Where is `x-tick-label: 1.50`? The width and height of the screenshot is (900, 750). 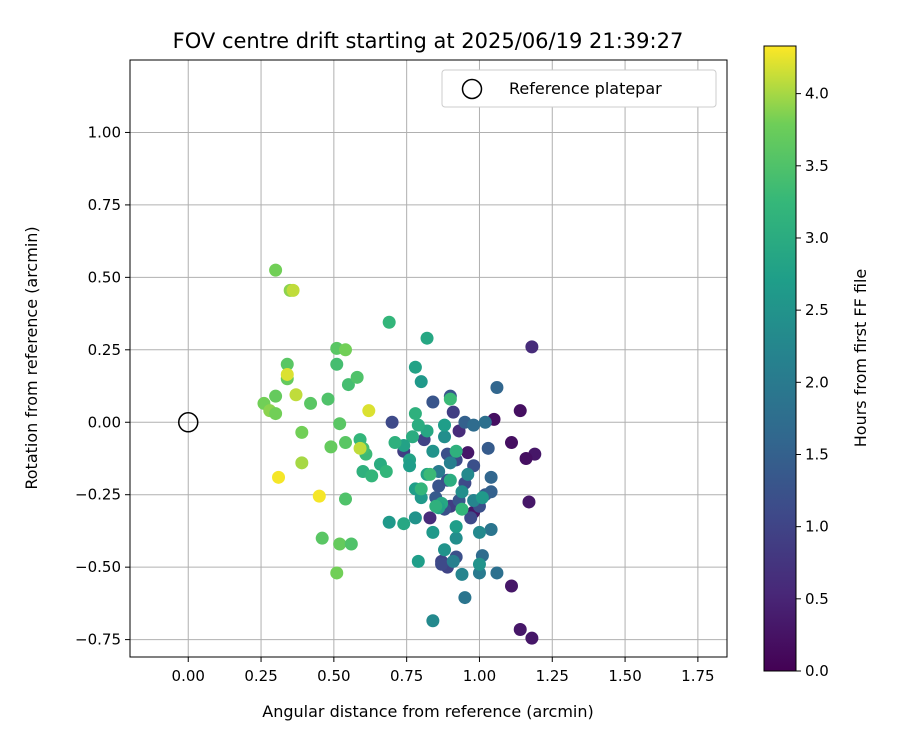
x-tick-label: 1.50 is located at coordinates (624, 676).